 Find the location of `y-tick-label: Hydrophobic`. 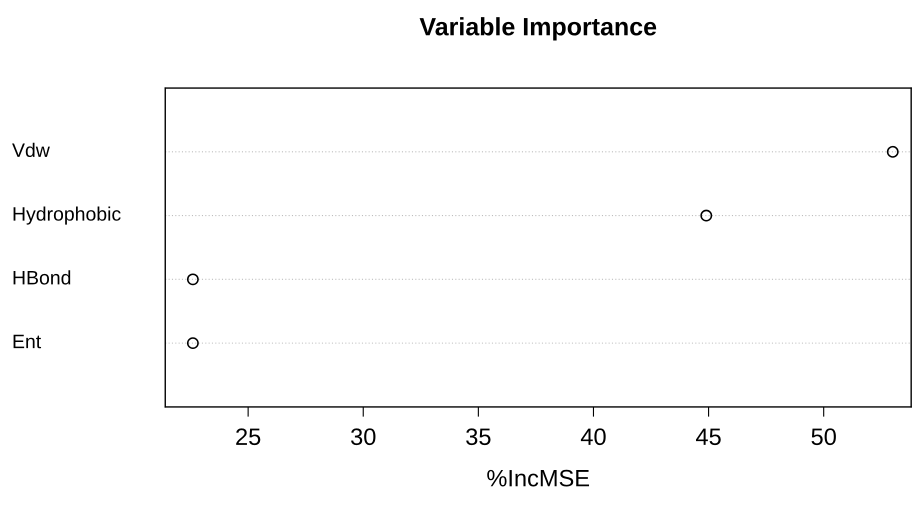

y-tick-label: Hydrophobic is located at coordinates (67, 215).